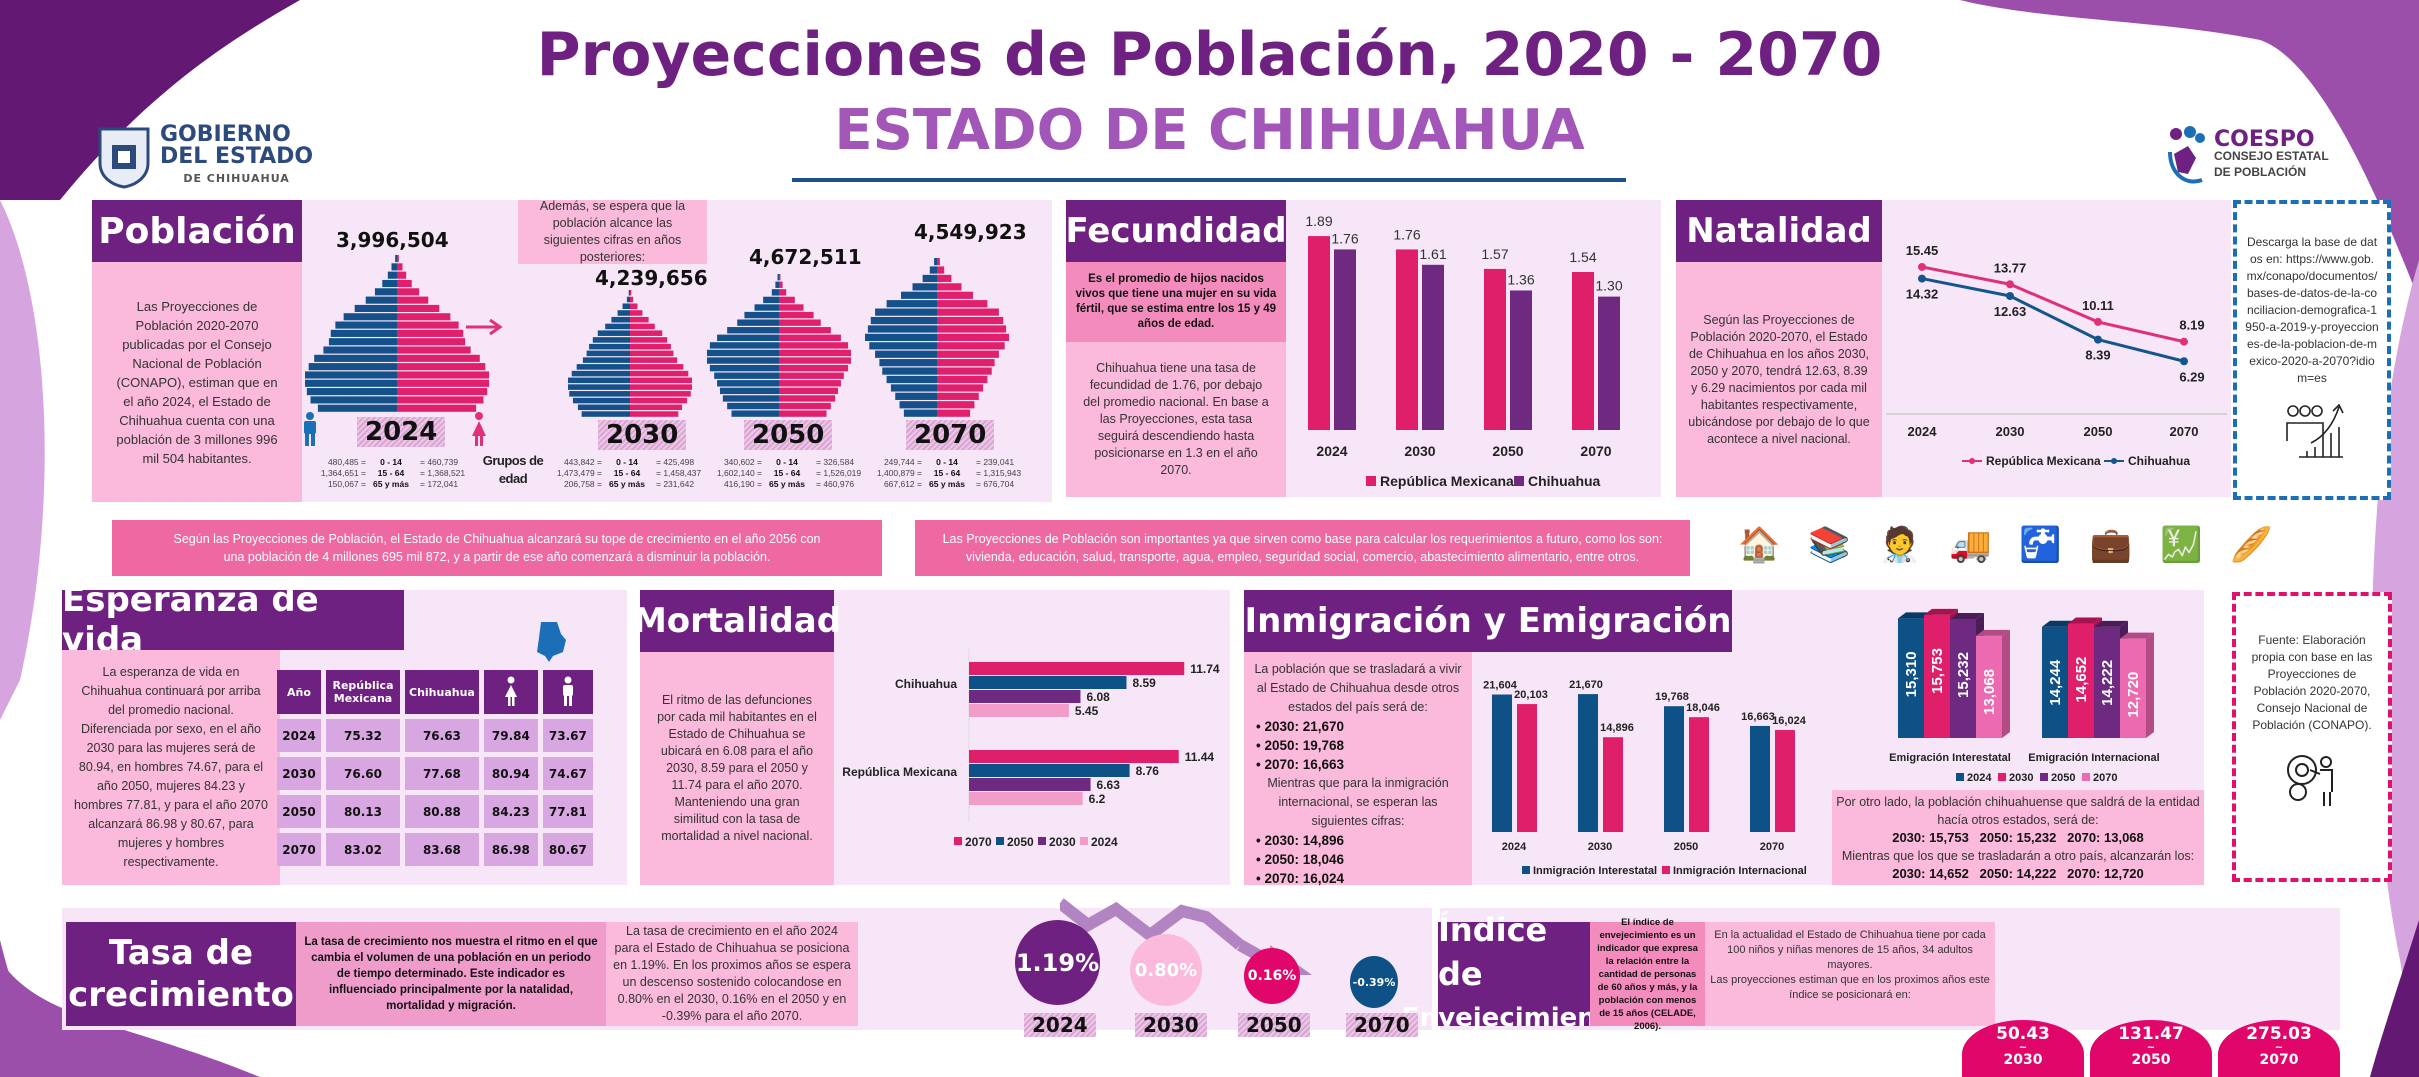  What do you see at coordinates (2133, 695) in the screenshot?
I see `emigracion-data-label: 12,720` at bounding box center [2133, 695].